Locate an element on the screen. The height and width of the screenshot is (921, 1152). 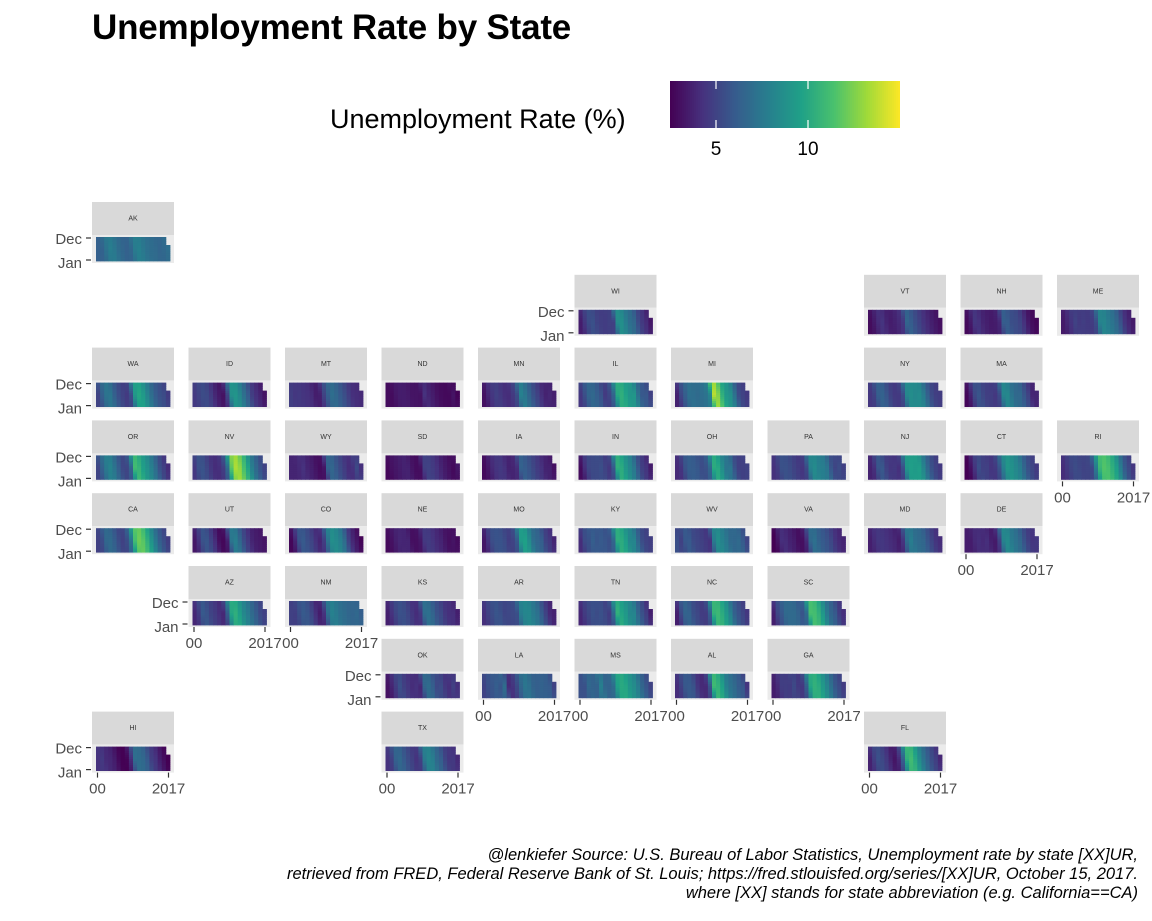
panel-heatmap is located at coordinates (519, 394).